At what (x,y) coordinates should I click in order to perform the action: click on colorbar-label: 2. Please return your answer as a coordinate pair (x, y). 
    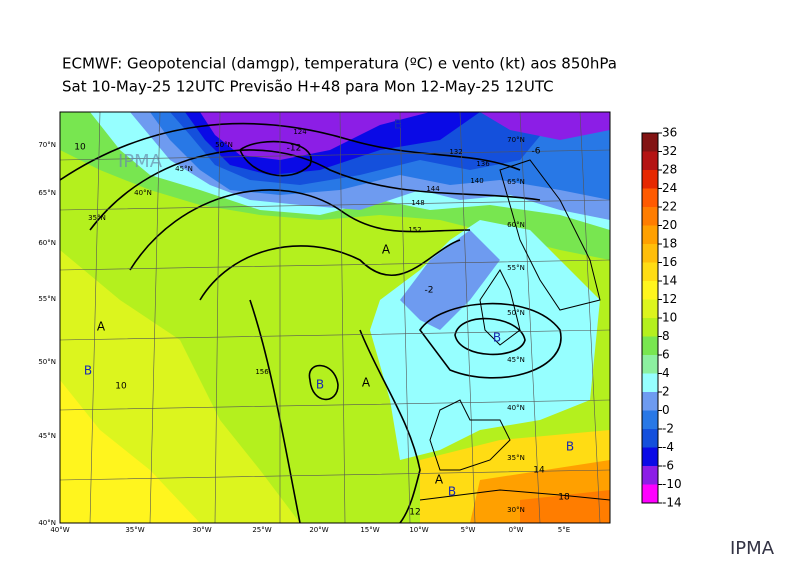
    Looking at the image, I should click on (666, 392).